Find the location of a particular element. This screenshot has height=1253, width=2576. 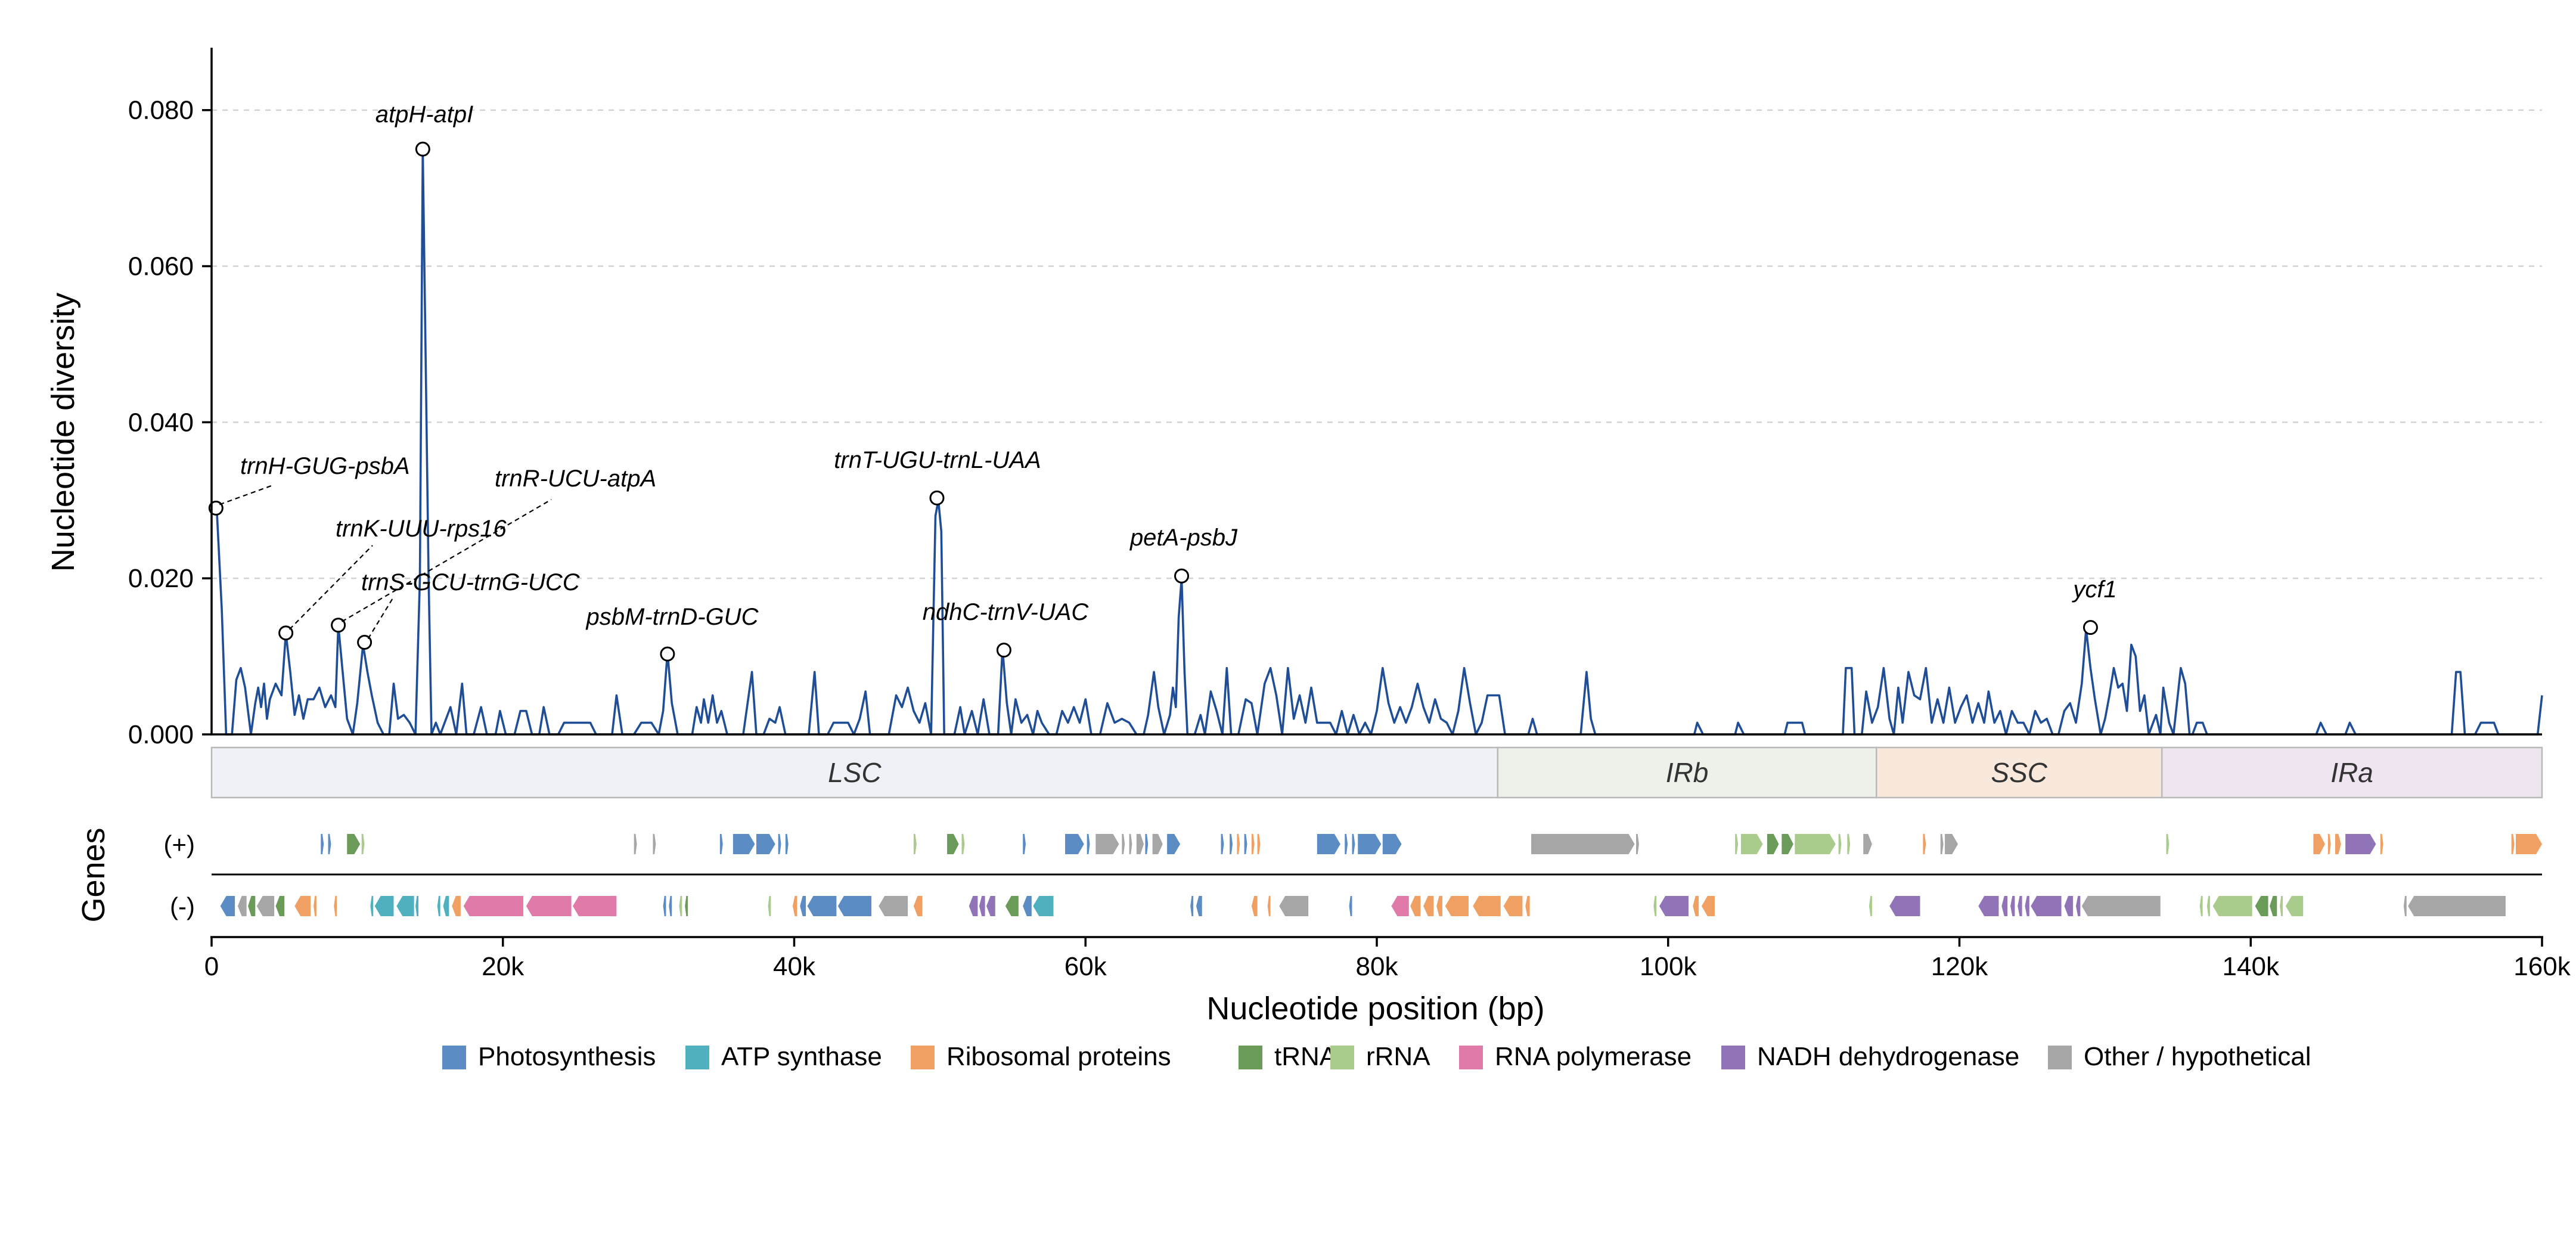

legend-label: tRNA is located at coordinates (1306, 1056).